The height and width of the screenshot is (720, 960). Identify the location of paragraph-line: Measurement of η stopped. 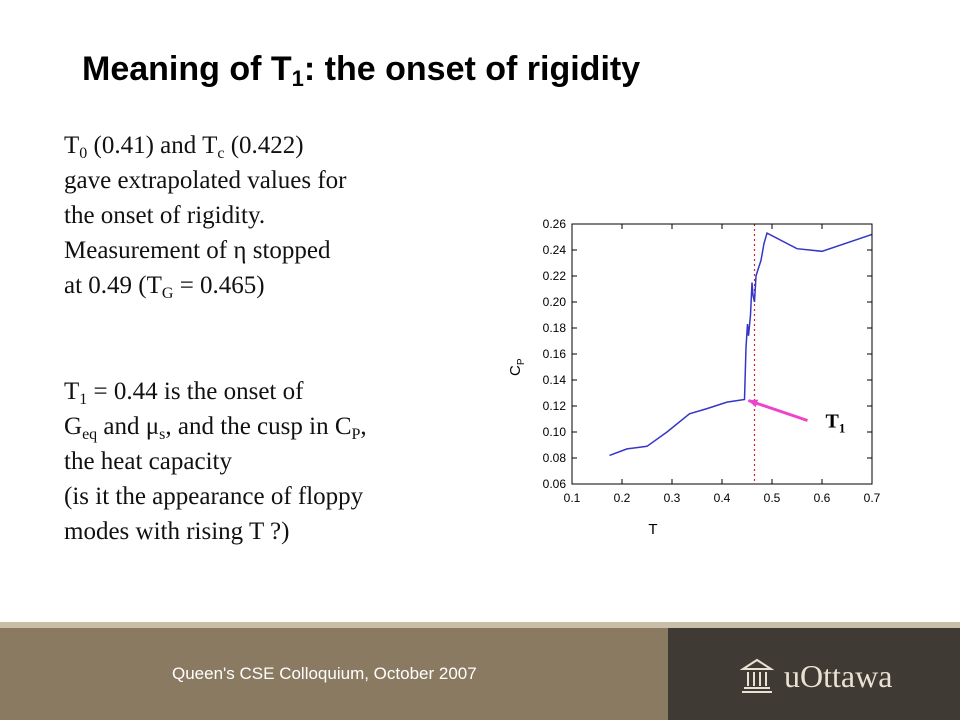
(197, 250).